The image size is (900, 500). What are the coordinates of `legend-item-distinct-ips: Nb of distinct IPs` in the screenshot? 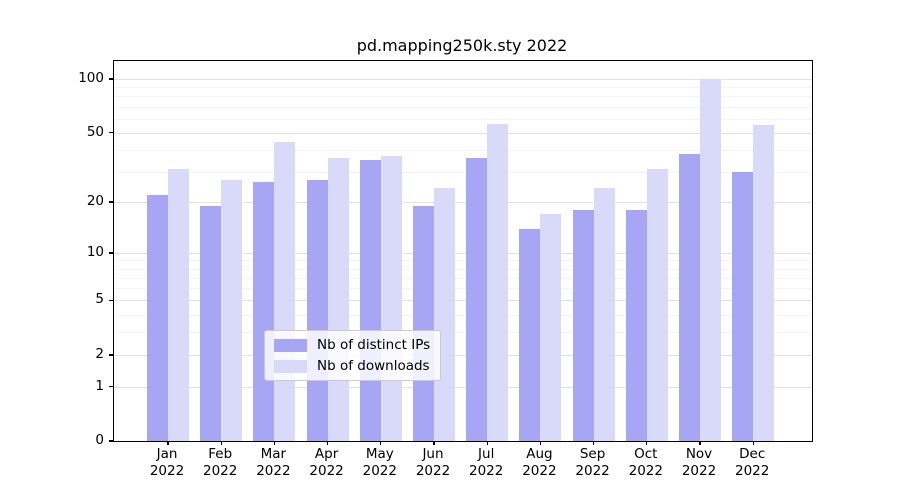 It's located at (352, 345).